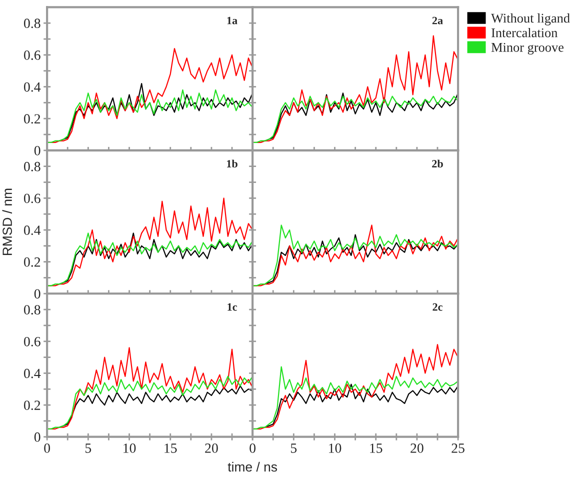  Describe the element at coordinates (530, 19) in the screenshot. I see `legend-label: Without ligand` at that location.